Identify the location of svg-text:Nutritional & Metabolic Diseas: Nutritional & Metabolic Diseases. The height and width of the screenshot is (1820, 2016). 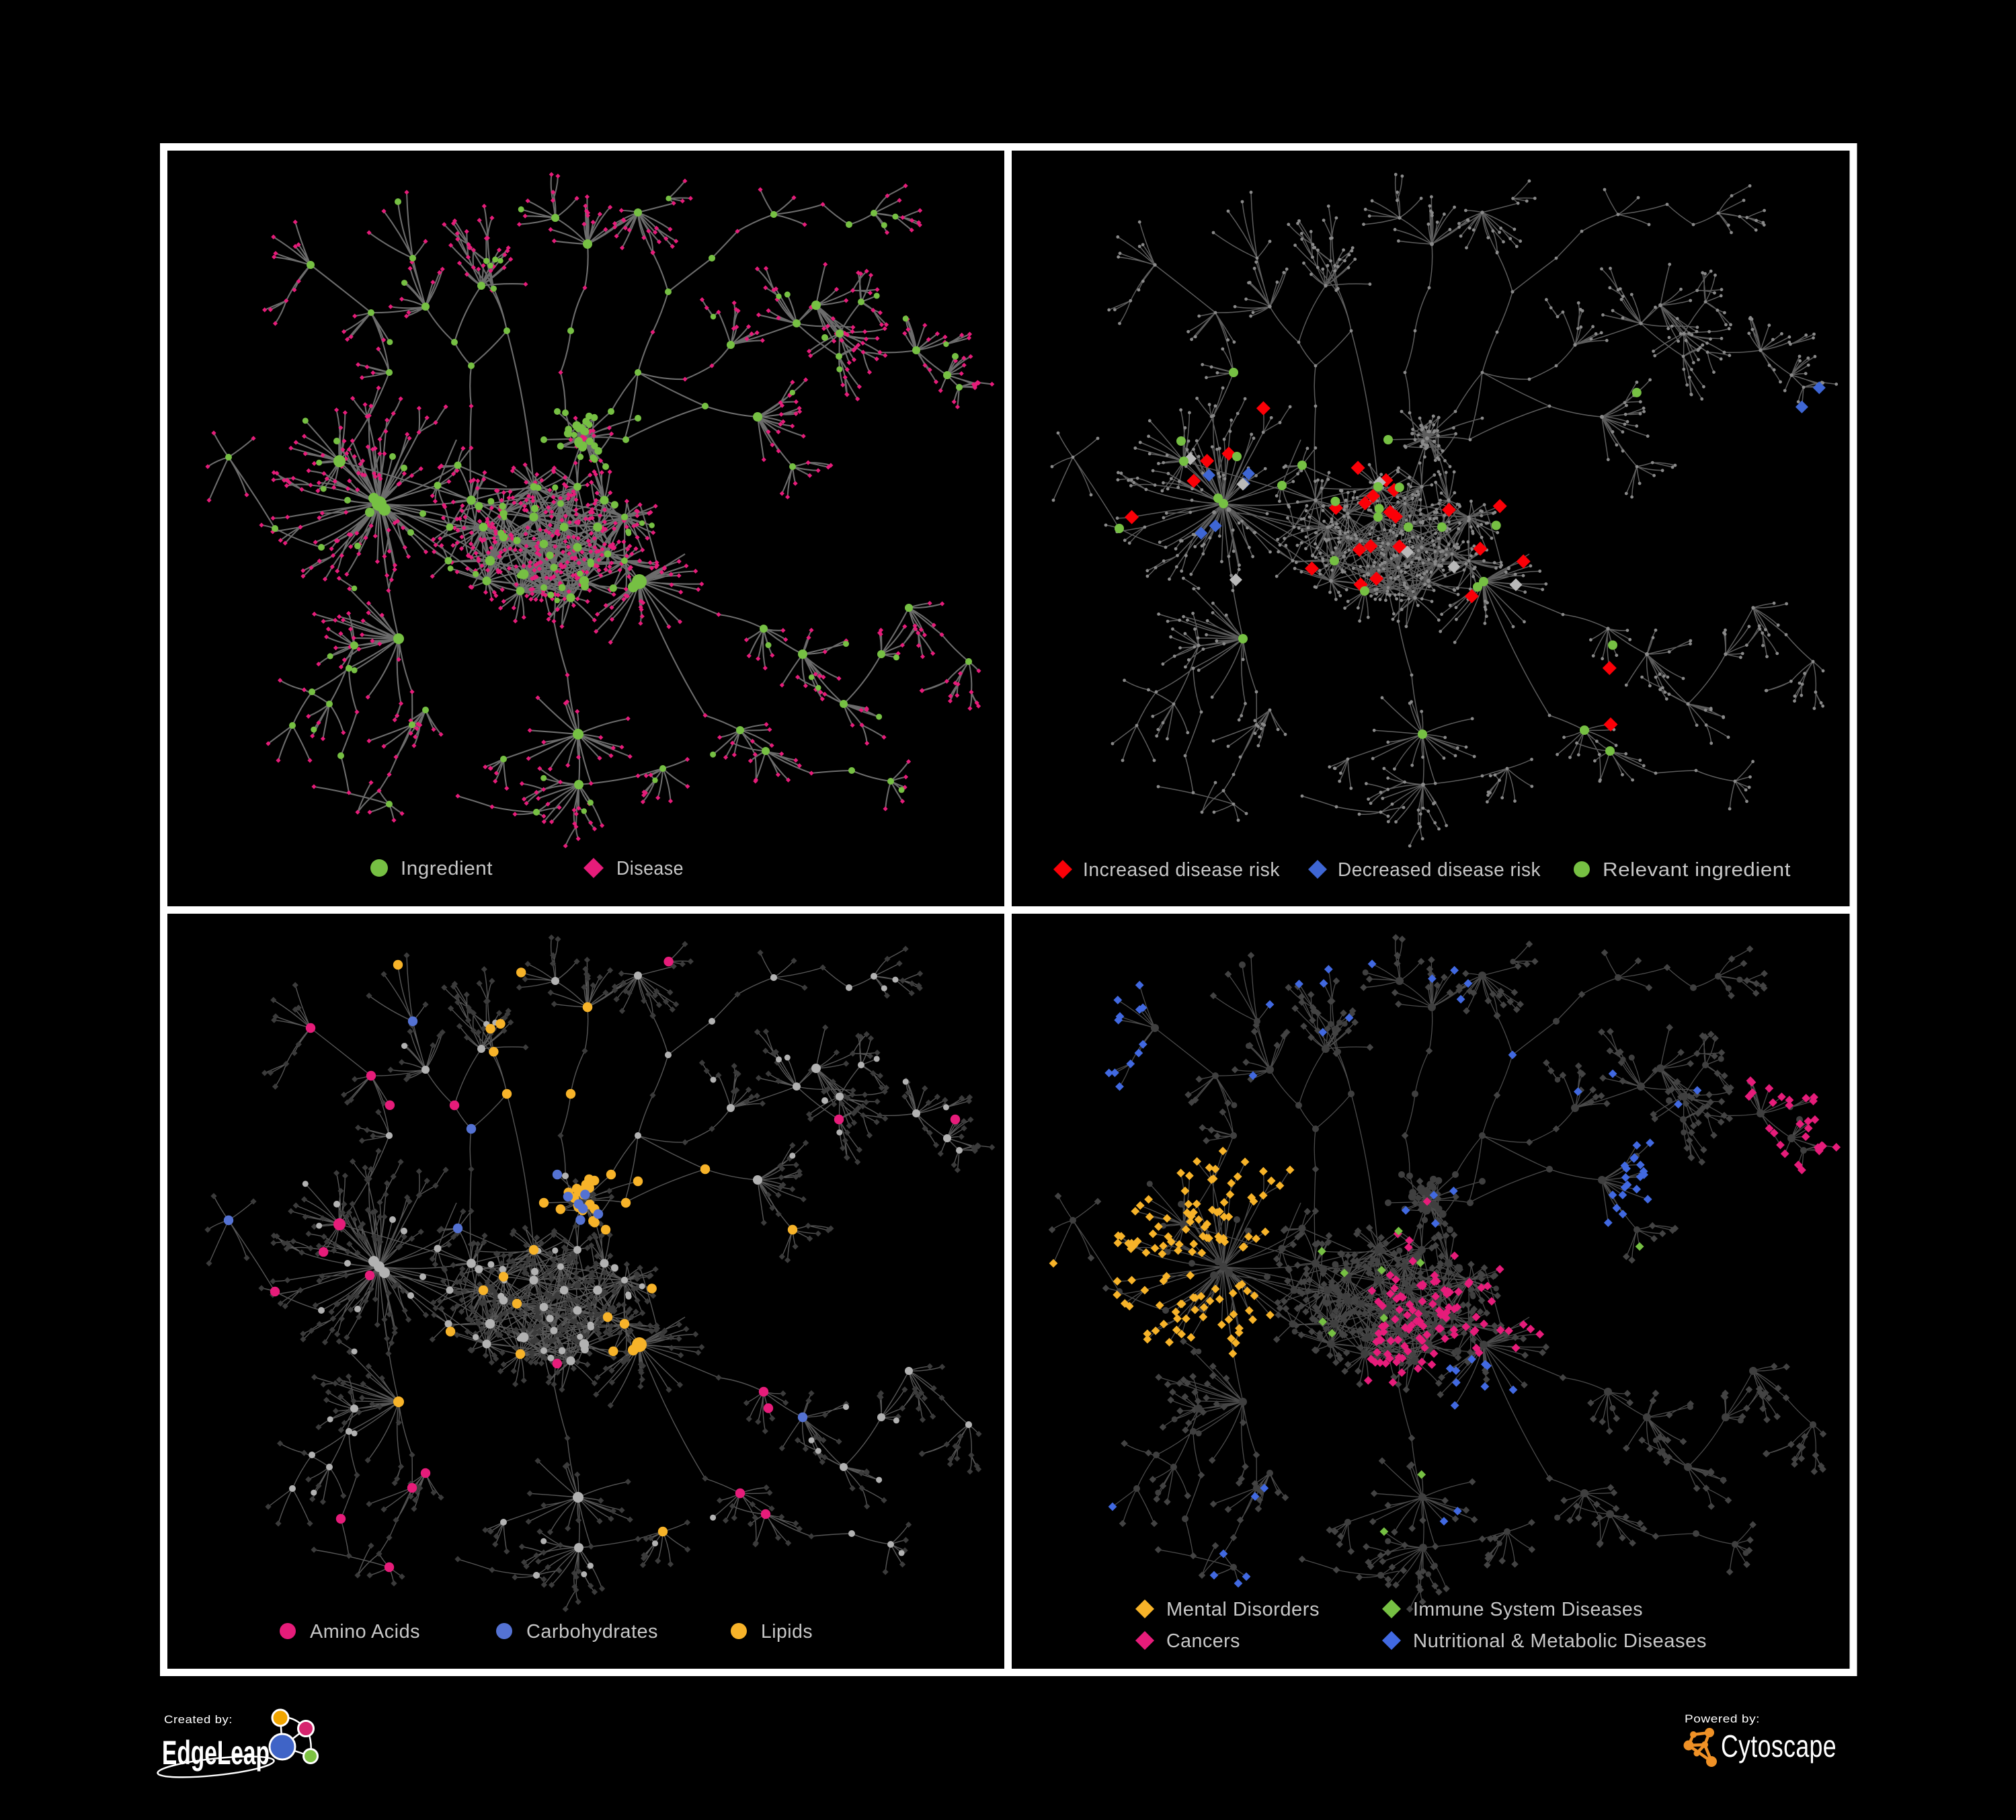
(1560, 1641).